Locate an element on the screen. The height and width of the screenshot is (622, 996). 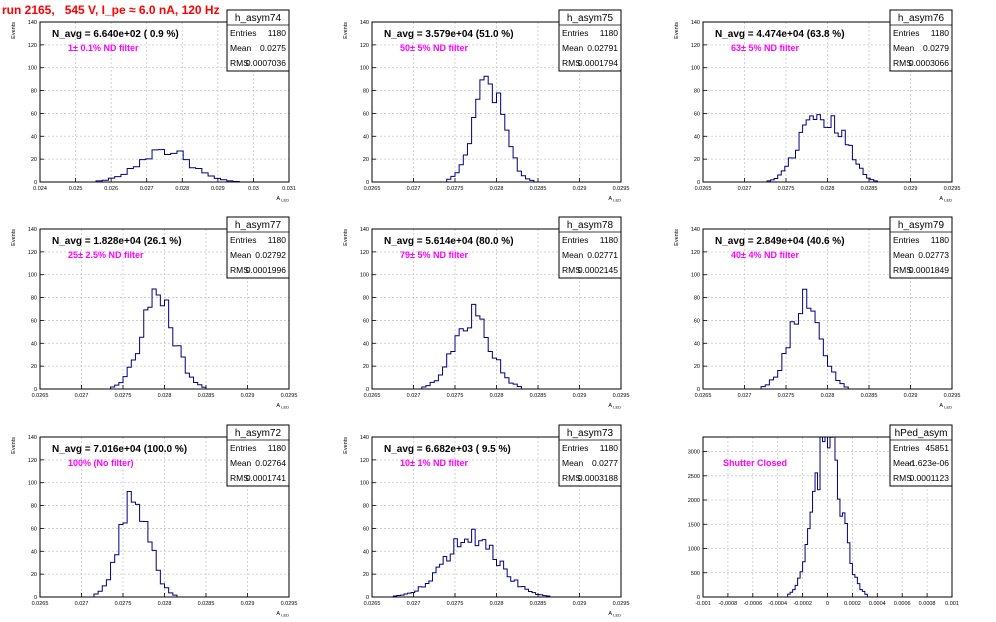
stats-value: 0.02771 is located at coordinates (602, 255).